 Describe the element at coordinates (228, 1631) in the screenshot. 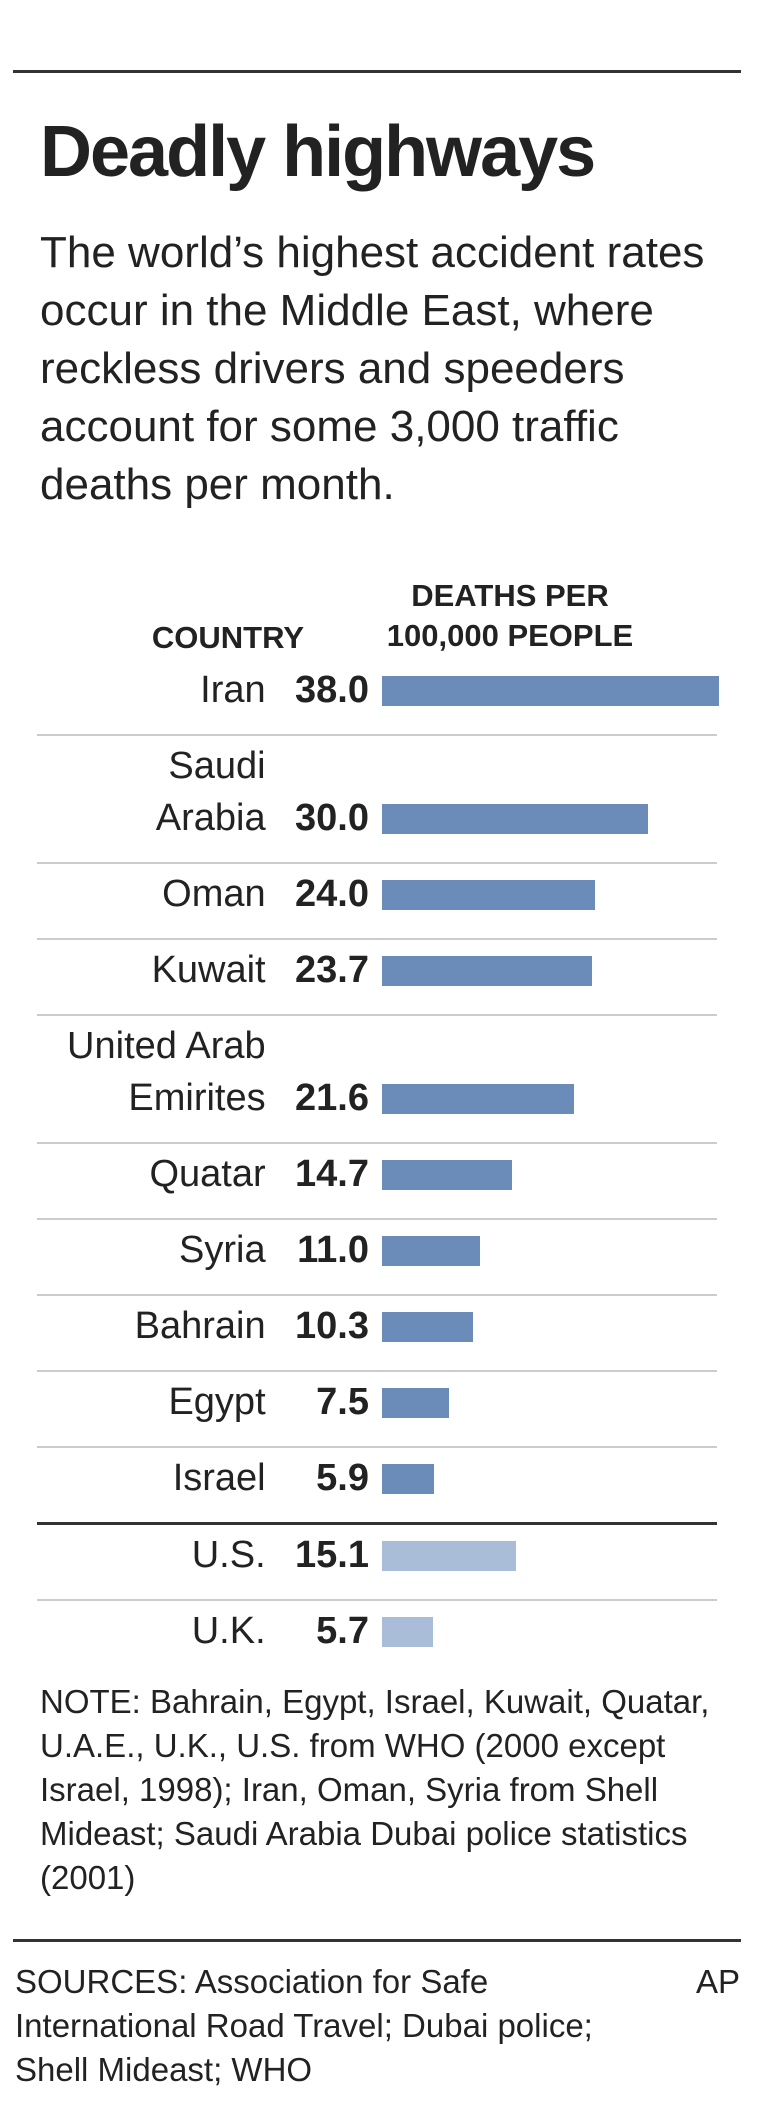

I see `category-label: U.K.` at that location.